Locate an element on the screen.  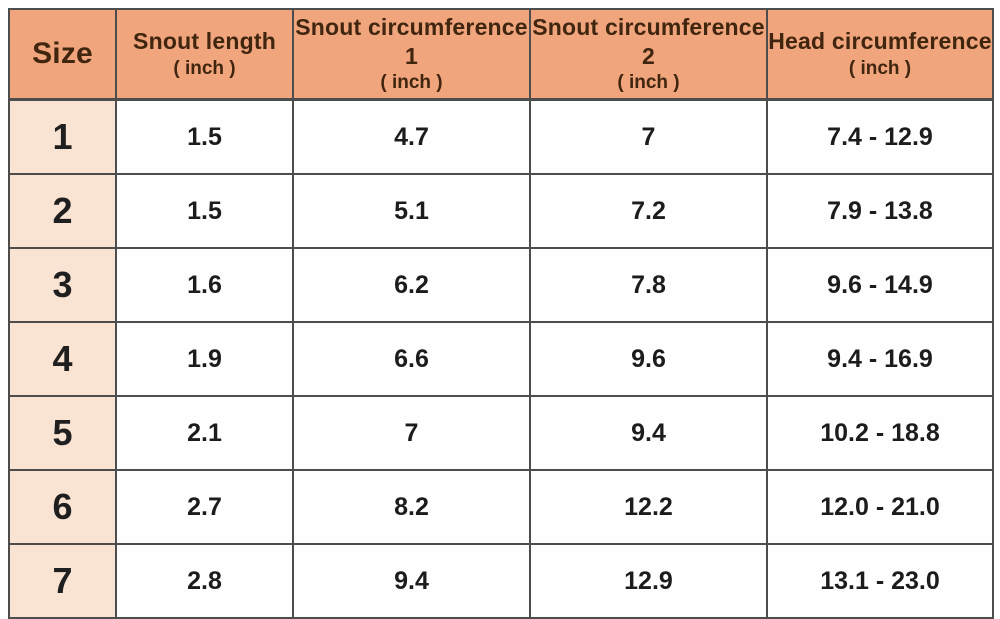
size-value: 4 is located at coordinates (62, 359).